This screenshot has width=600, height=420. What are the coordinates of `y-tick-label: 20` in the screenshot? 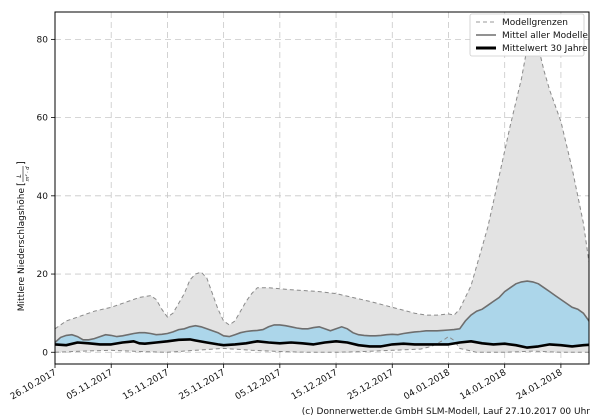 It's located at (43, 275).